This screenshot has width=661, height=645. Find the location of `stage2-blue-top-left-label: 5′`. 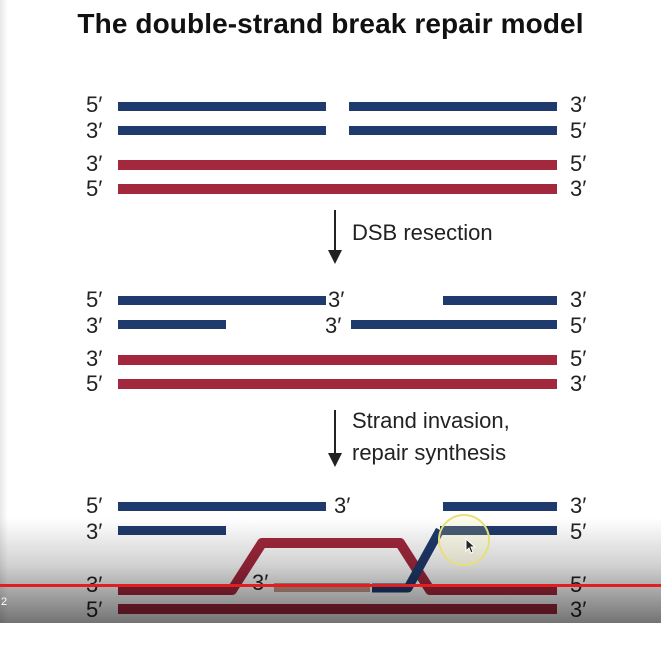

stage2-blue-top-left-label: 5′ is located at coordinates (94, 299).